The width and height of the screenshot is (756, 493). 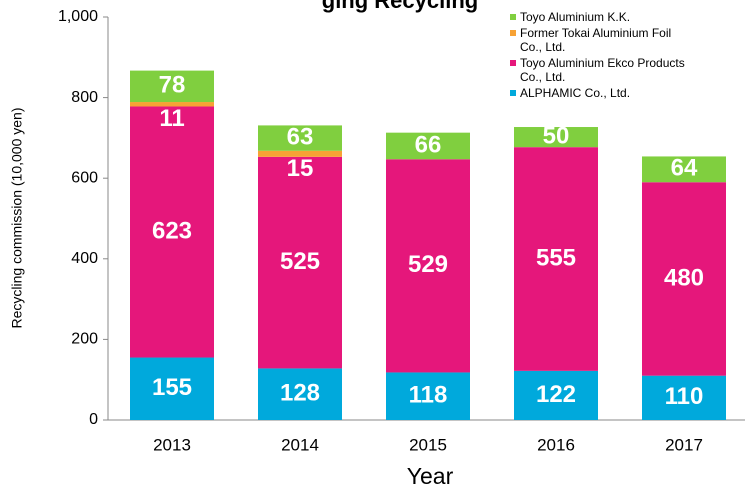 What do you see at coordinates (172, 444) in the screenshot?
I see `x-tick-label: 2013` at bounding box center [172, 444].